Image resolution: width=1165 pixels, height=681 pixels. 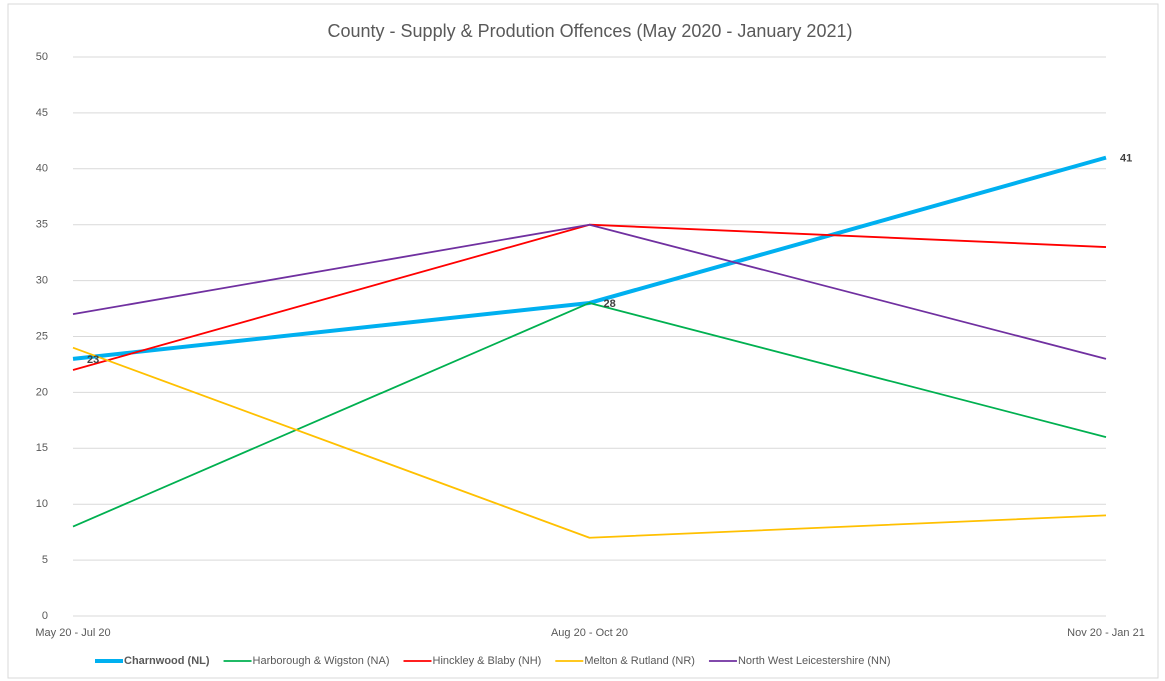 I want to click on y-tick-label: 30, so click(x=42, y=281).